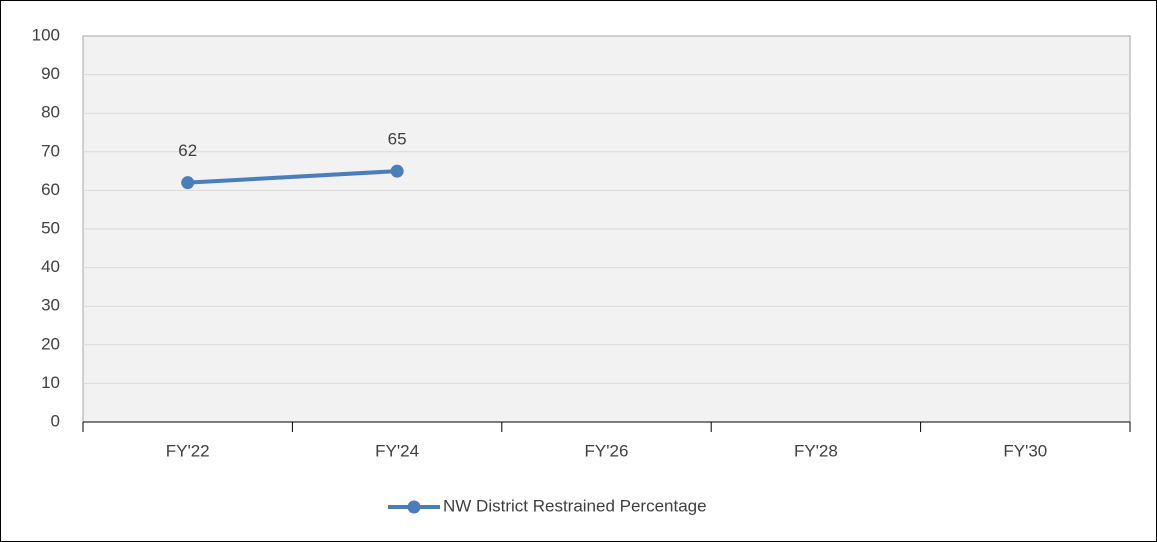  What do you see at coordinates (50, 189) in the screenshot?
I see `y-tick-label: 60` at bounding box center [50, 189].